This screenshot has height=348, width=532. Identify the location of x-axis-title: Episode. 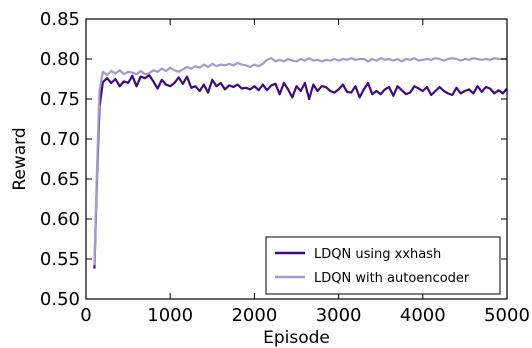
(296, 338).